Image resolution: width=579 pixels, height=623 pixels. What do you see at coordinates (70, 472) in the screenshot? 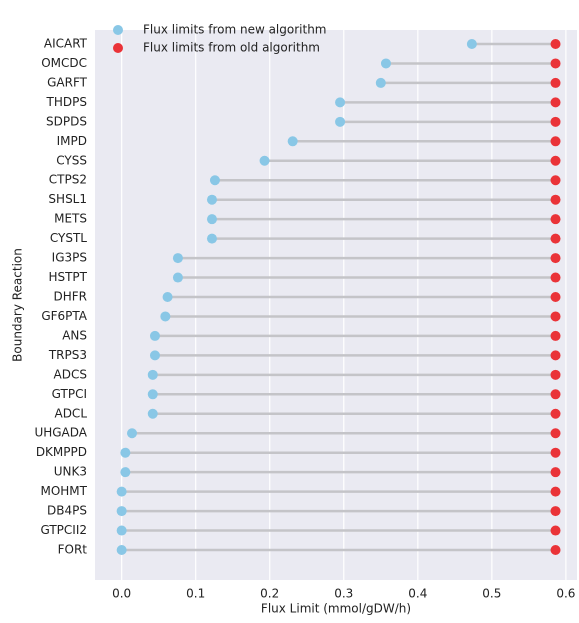
I see `y-tick-label: UNK3` at bounding box center [70, 472].